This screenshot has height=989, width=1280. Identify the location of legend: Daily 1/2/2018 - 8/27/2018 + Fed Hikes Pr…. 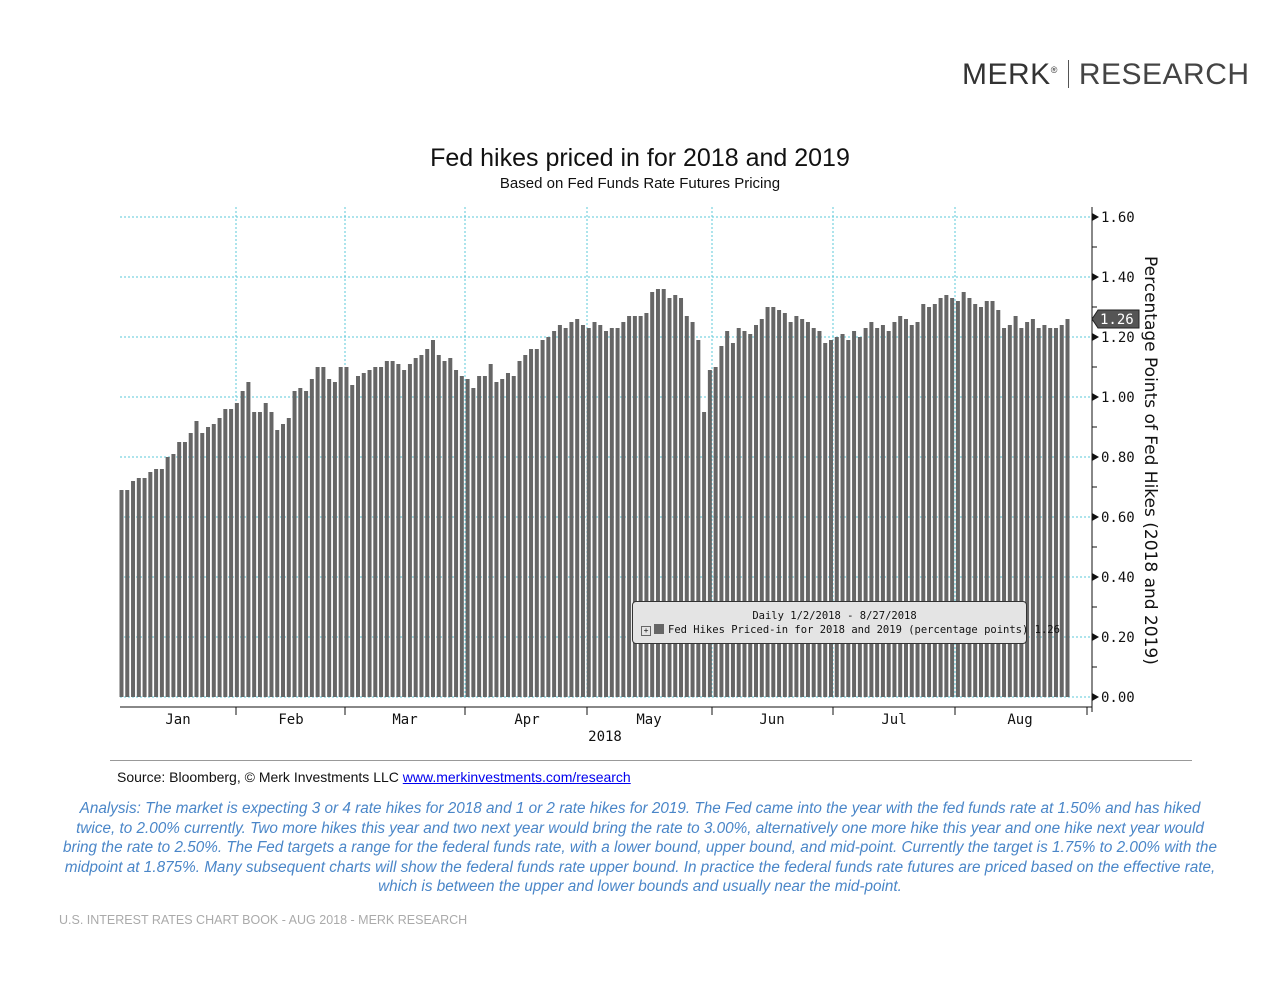
(846, 622).